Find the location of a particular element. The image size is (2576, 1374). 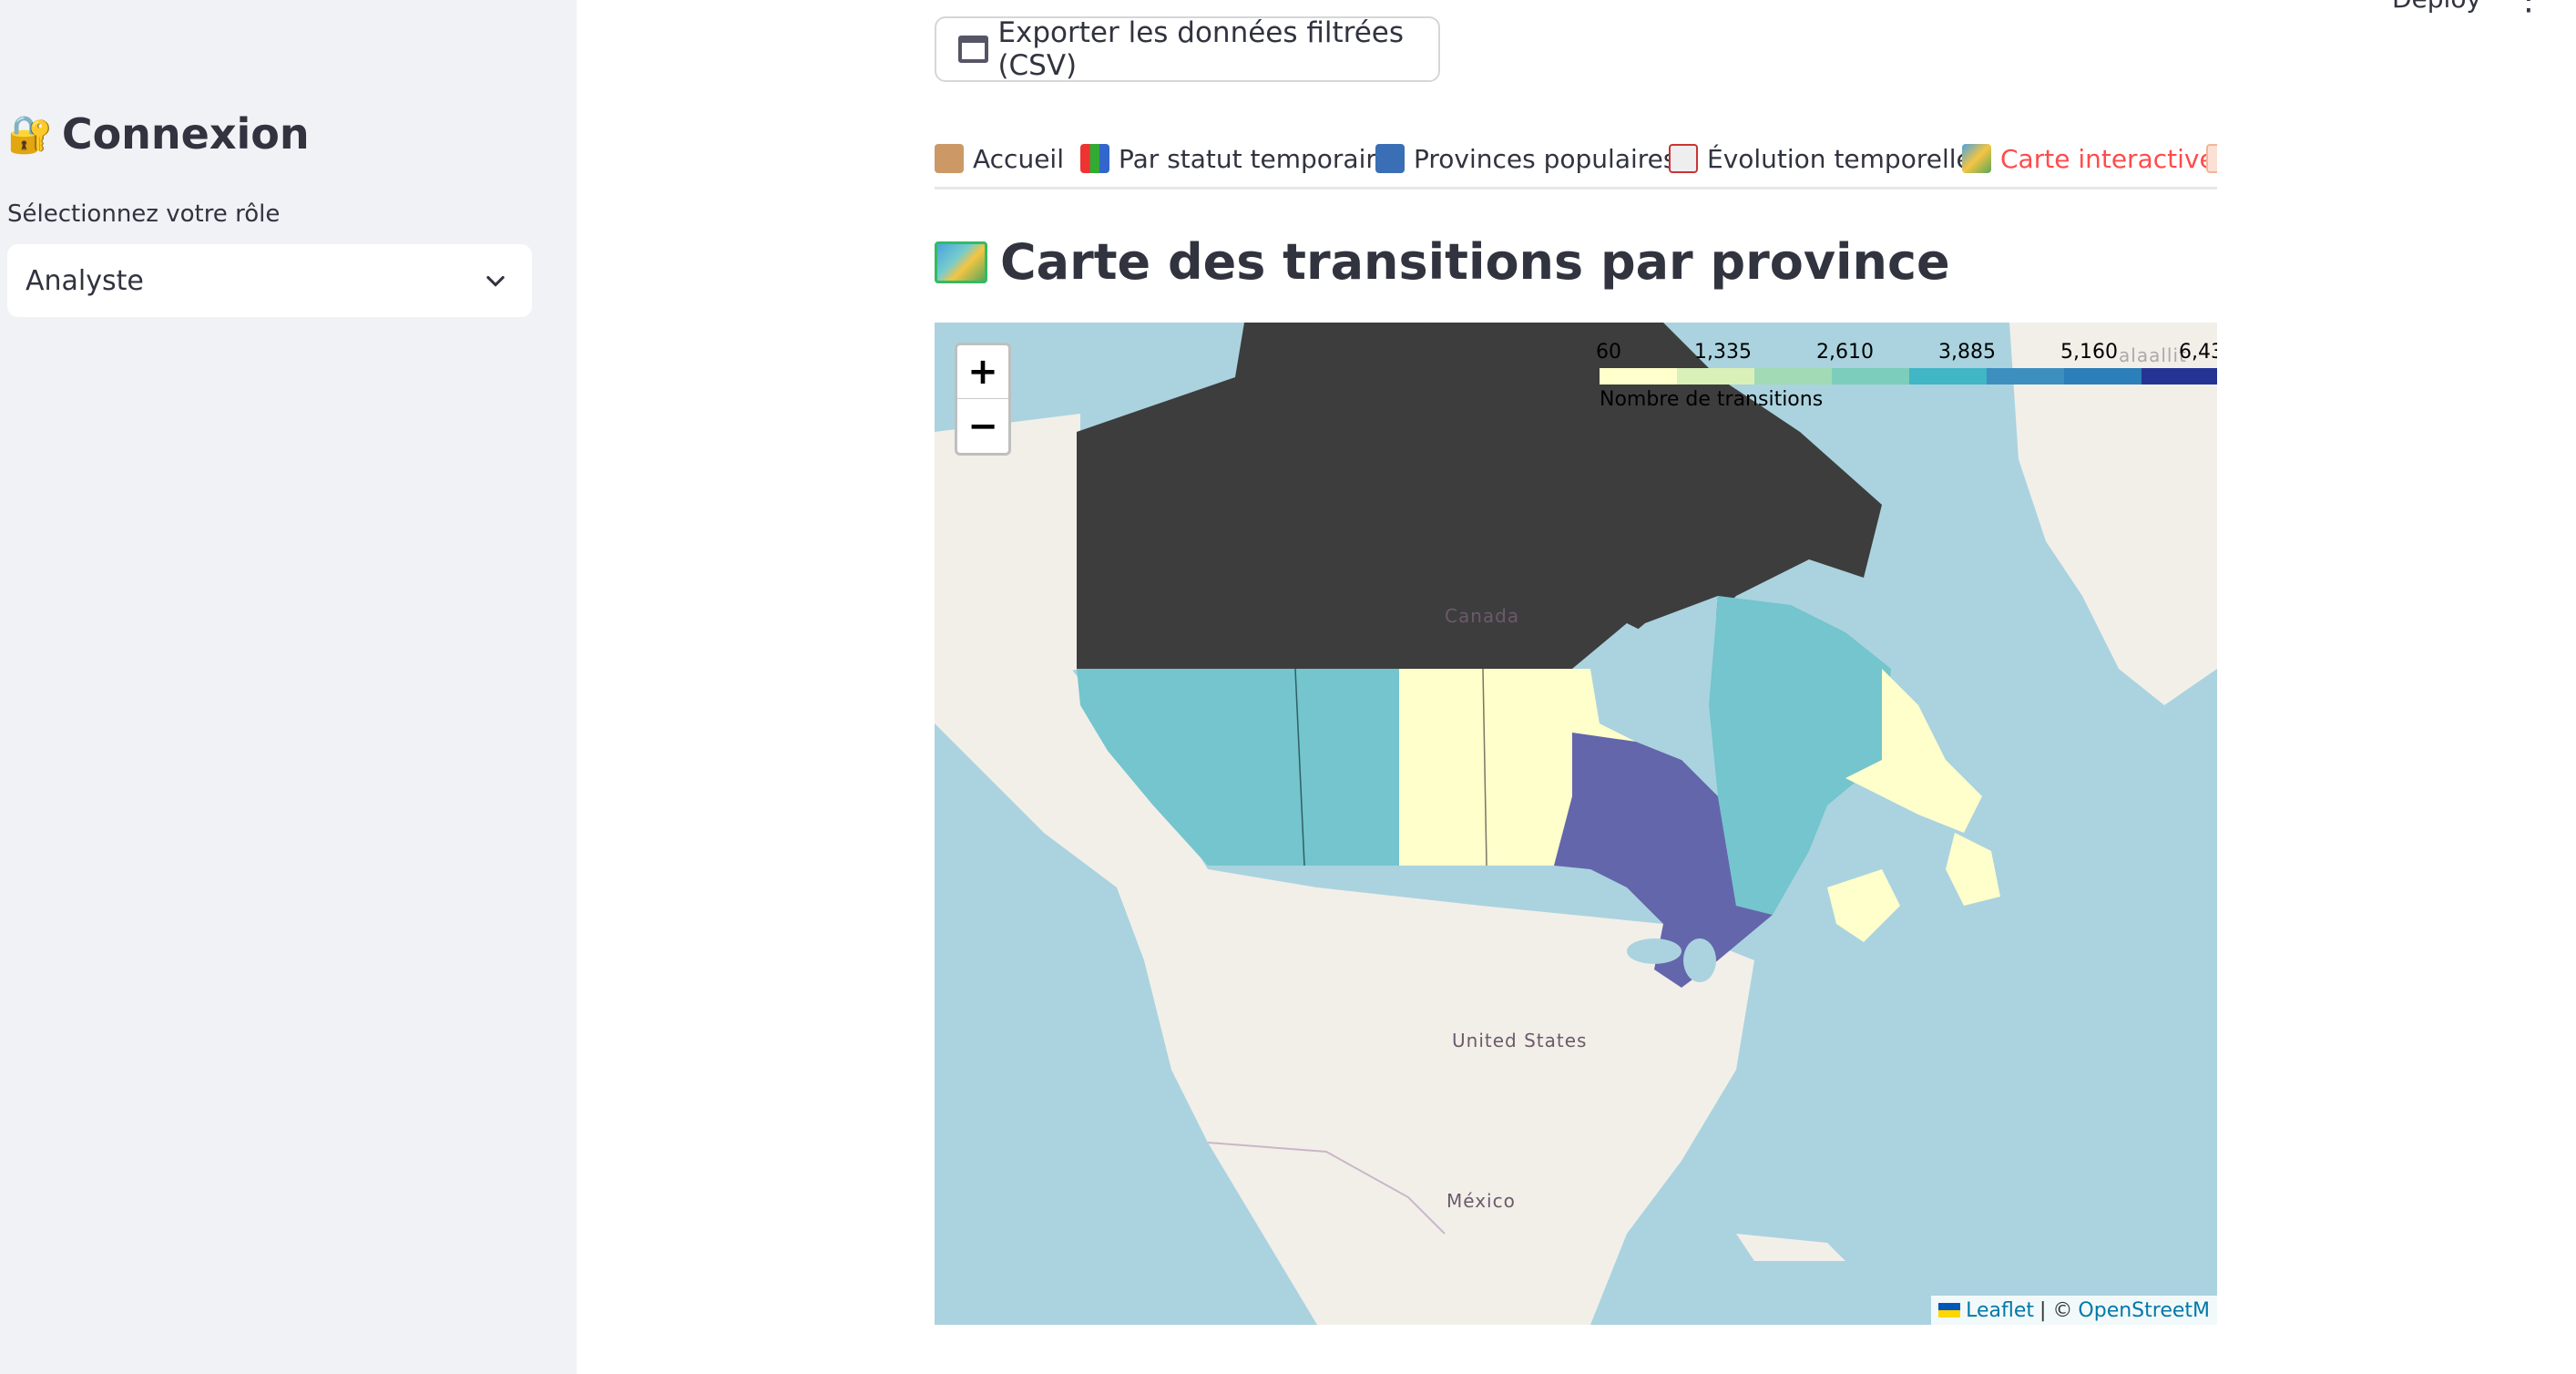

map-attribution: Leaflet | © OpenStreetM is located at coordinates (2074, 1310).